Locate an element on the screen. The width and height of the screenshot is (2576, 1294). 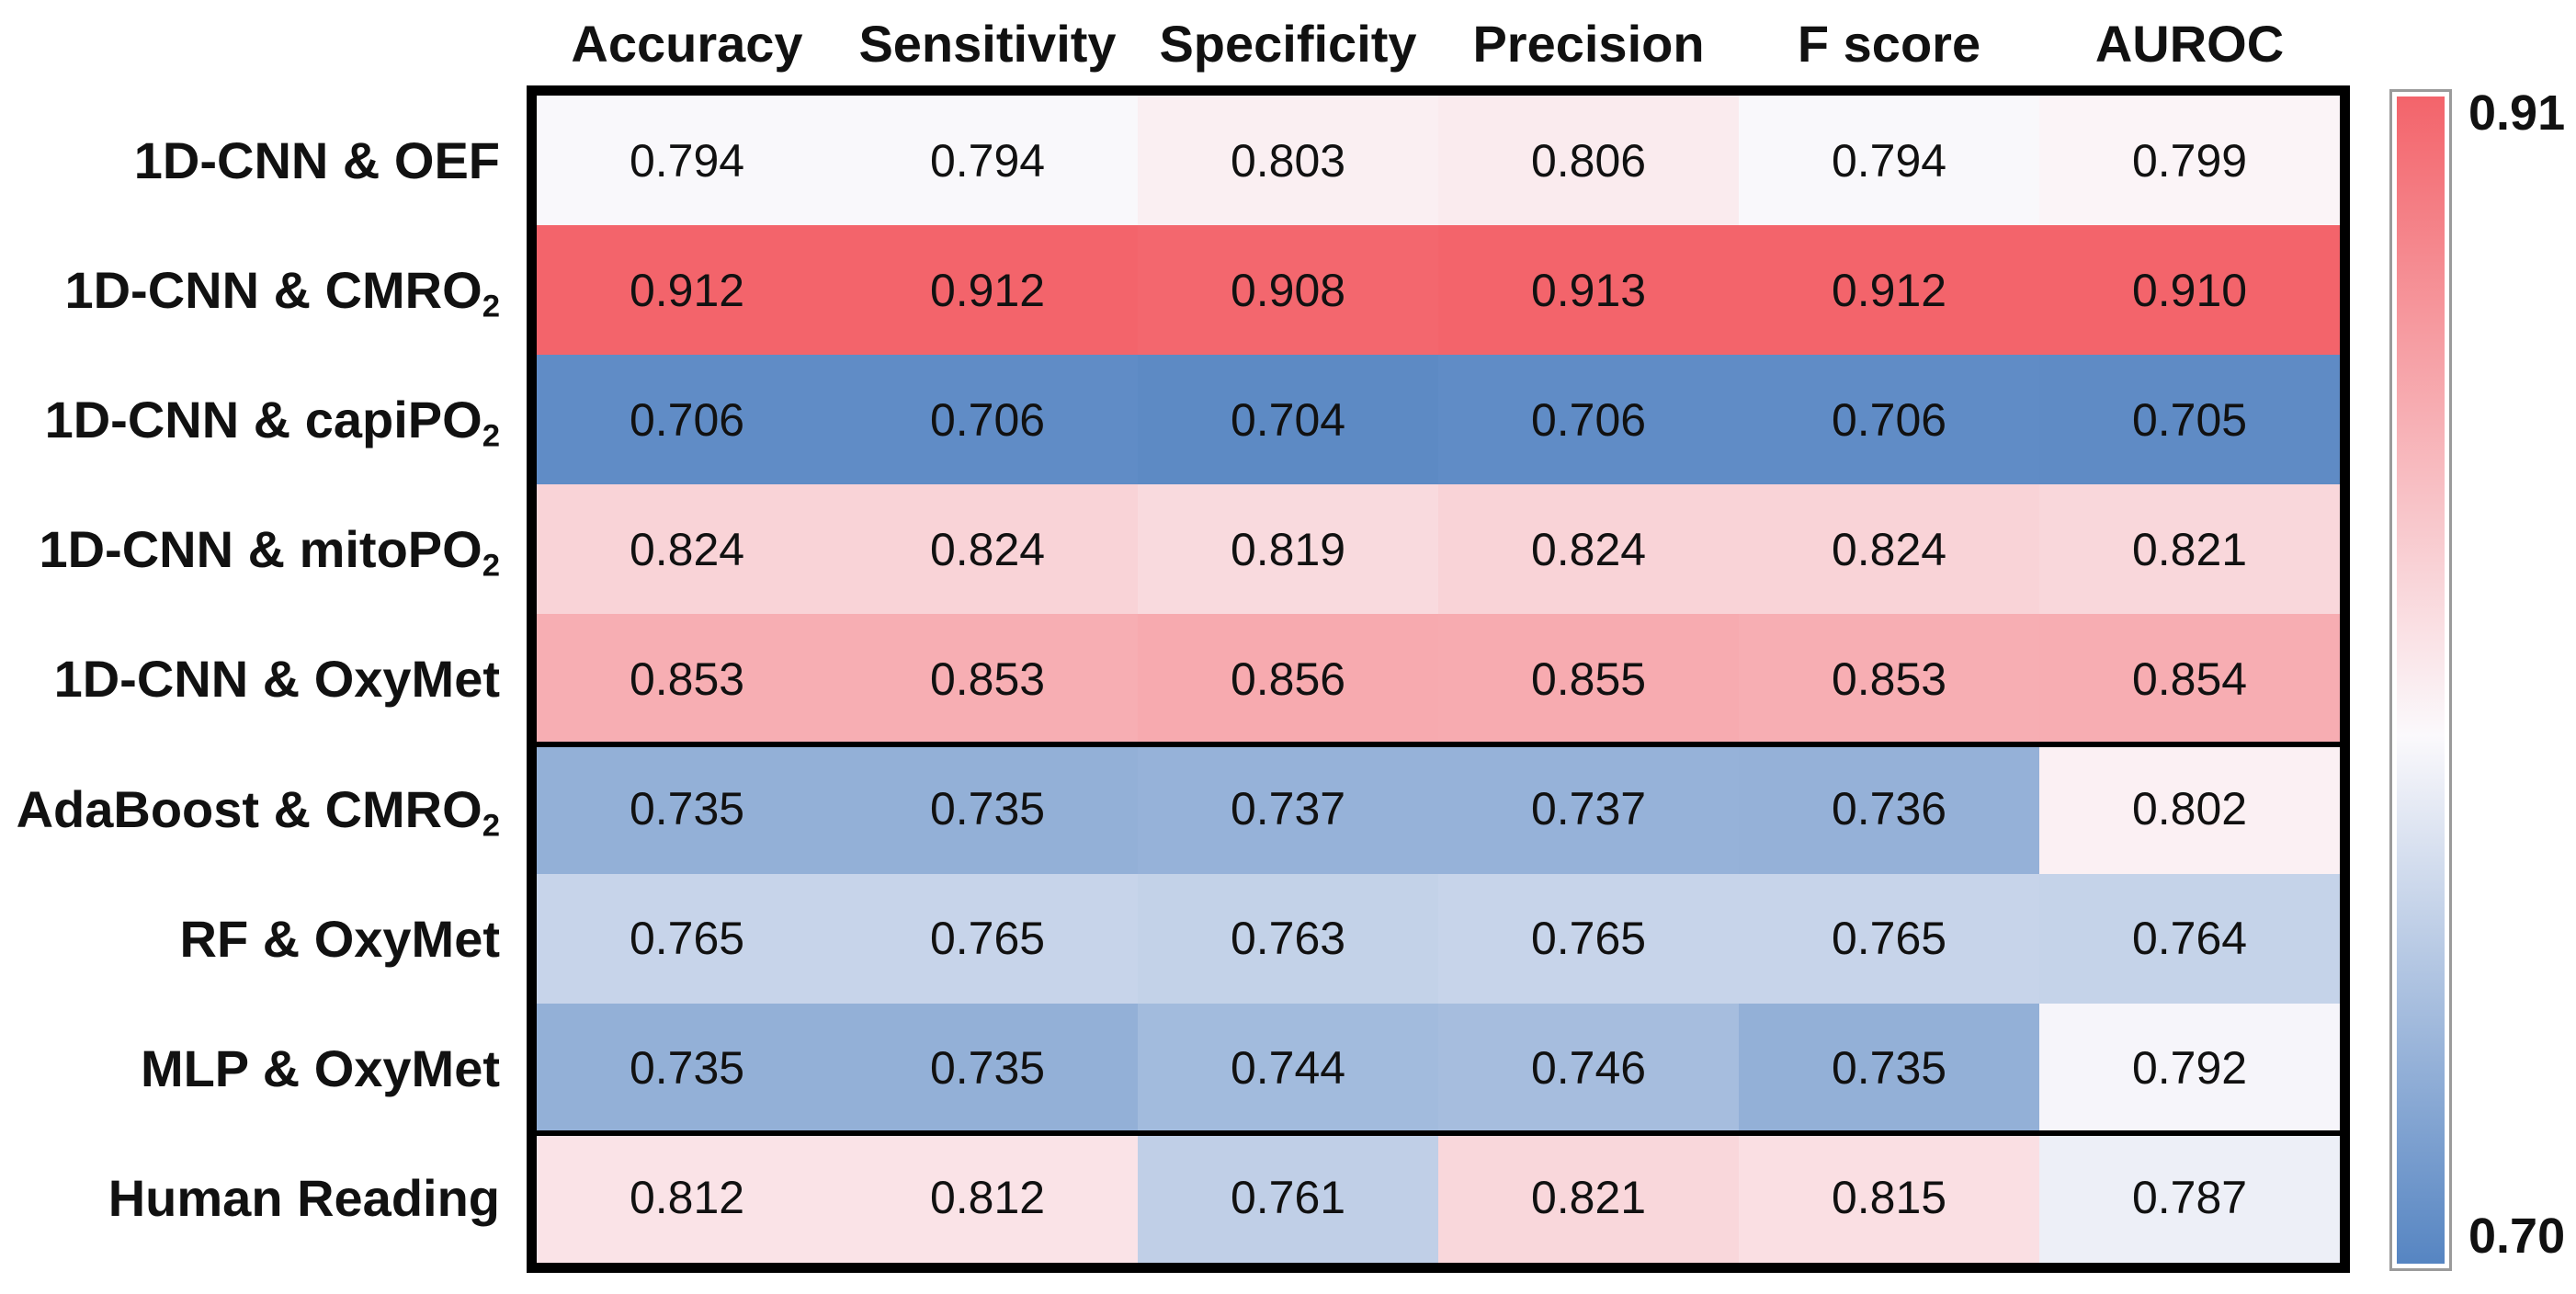
heatmap-cell: 0.799 is located at coordinates (2189, 161).